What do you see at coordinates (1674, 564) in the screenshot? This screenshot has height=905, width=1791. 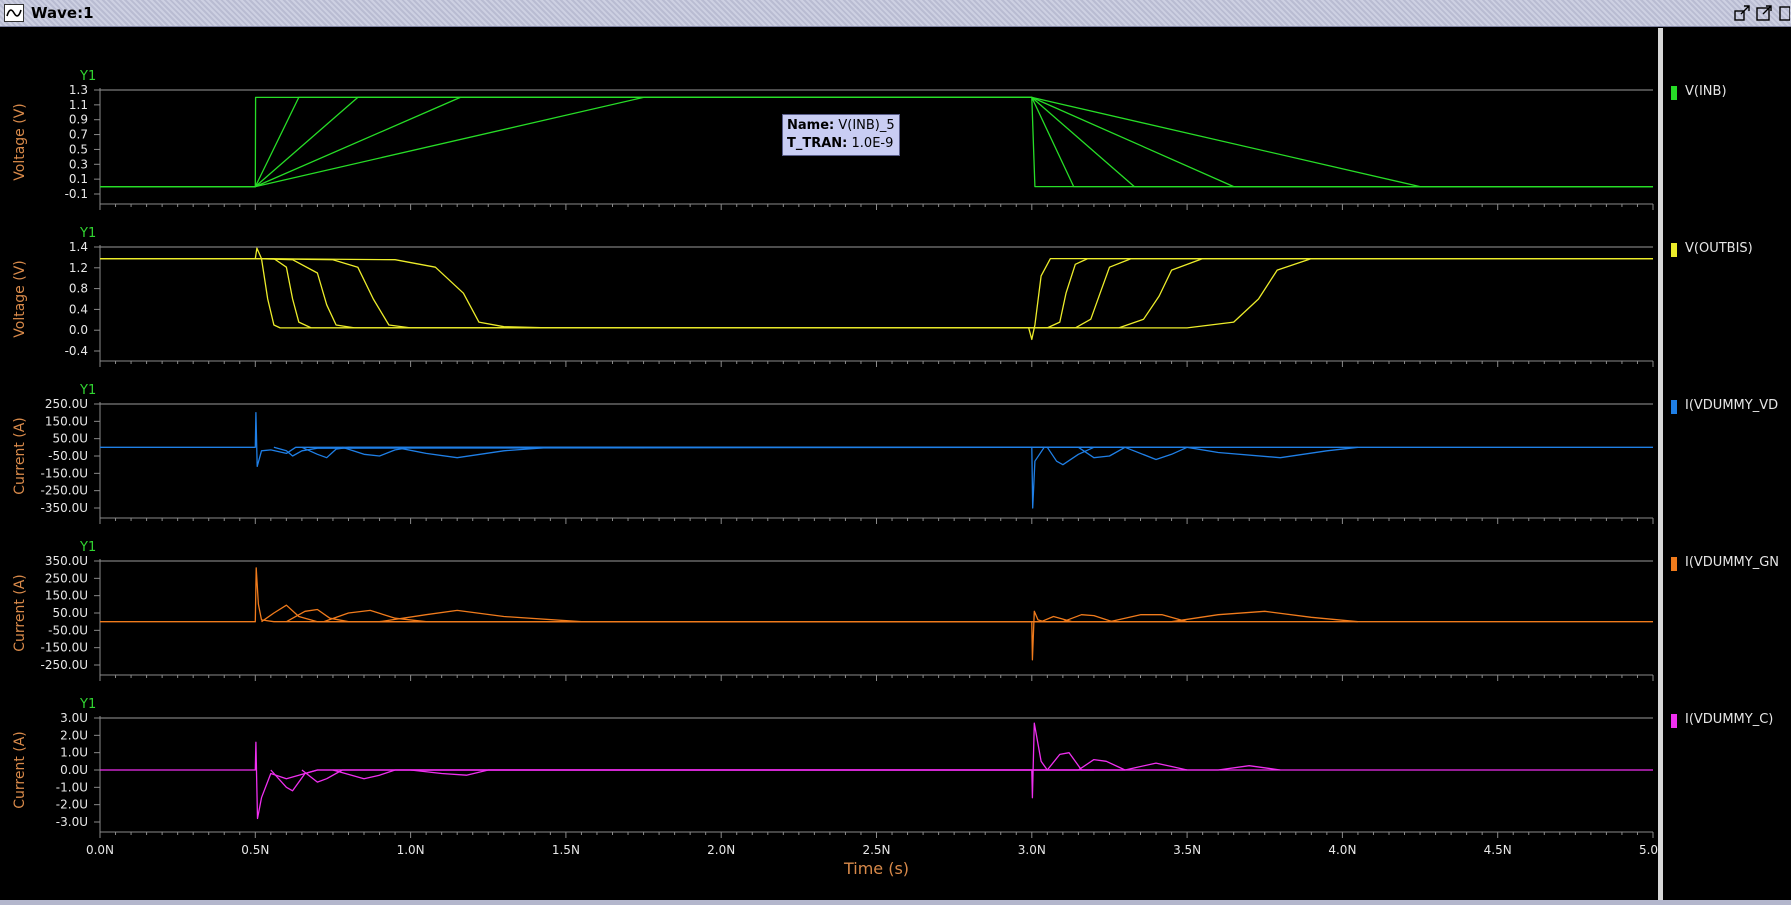 I see `legend-swatch-ivdummy-gn` at bounding box center [1674, 564].